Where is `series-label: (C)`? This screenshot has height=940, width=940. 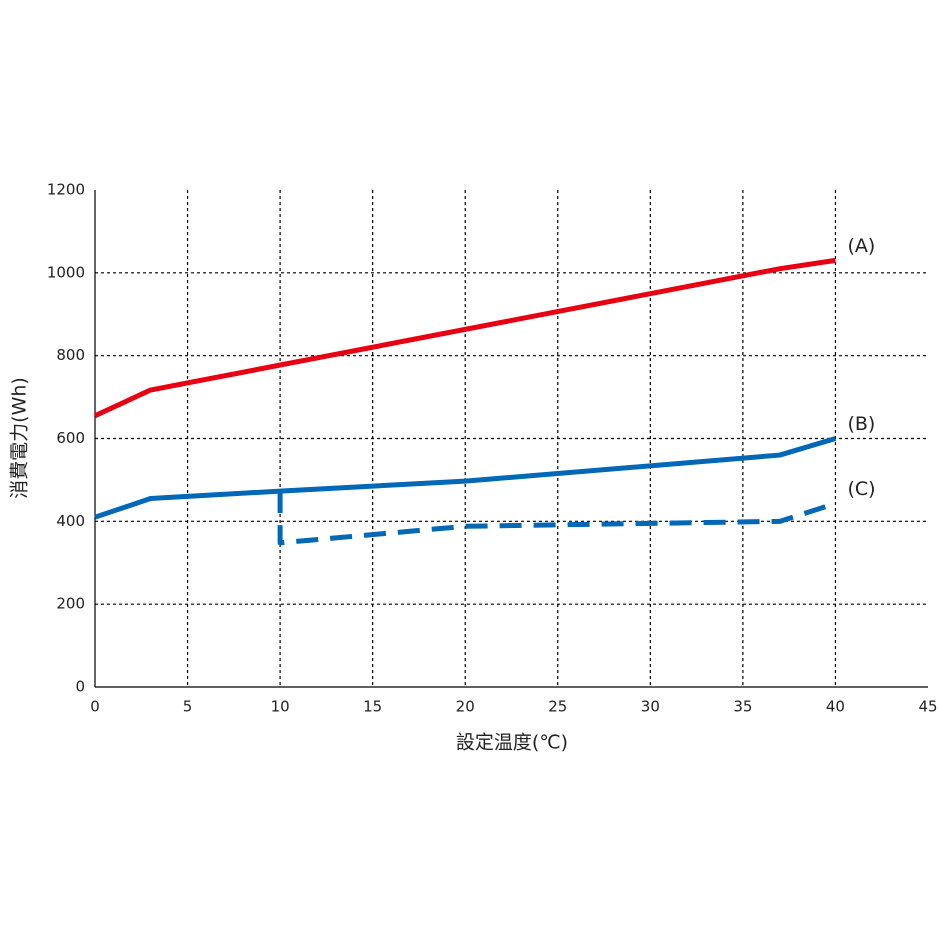 series-label: (C) is located at coordinates (861, 489).